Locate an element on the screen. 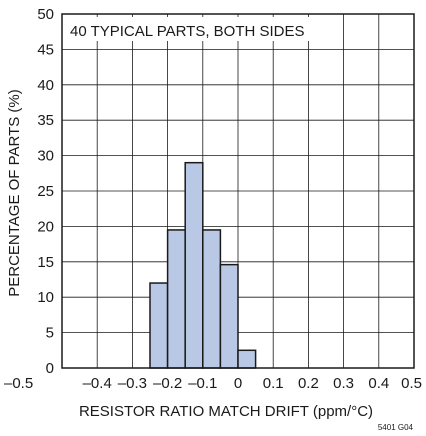 Image resolution: width=426 pixels, height=436 pixels. annotation-background is located at coordinates (192, 29).